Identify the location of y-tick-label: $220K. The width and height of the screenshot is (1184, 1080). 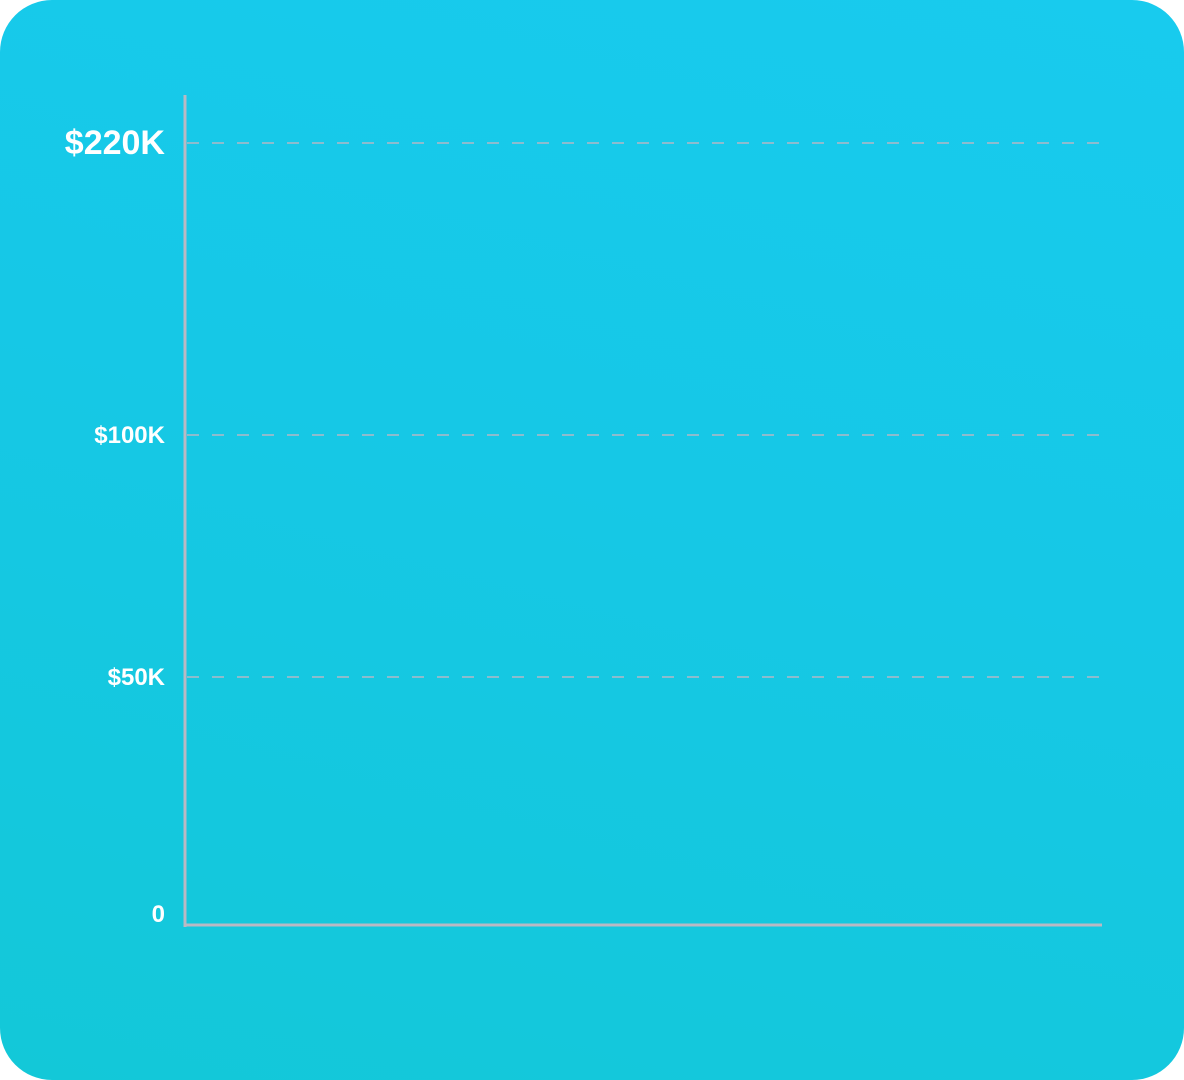
(115, 143).